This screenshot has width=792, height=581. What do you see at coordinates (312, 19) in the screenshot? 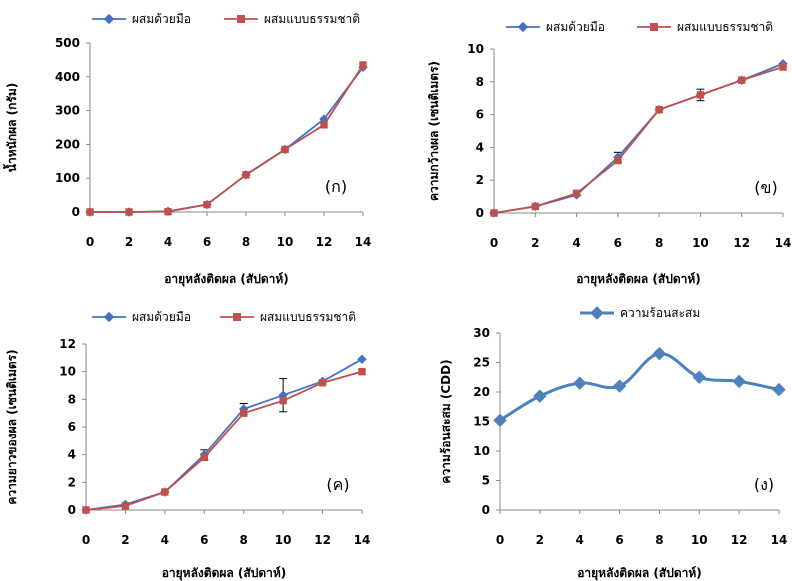
I see `legend-label: ผสมแบบธรรมชาติ` at bounding box center [312, 19].